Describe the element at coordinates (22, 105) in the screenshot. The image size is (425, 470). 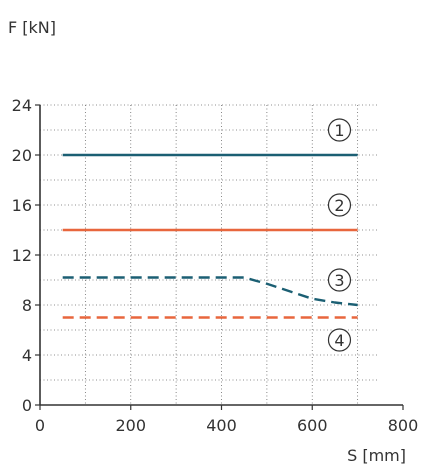
I see `y-tick-label: 24` at that location.